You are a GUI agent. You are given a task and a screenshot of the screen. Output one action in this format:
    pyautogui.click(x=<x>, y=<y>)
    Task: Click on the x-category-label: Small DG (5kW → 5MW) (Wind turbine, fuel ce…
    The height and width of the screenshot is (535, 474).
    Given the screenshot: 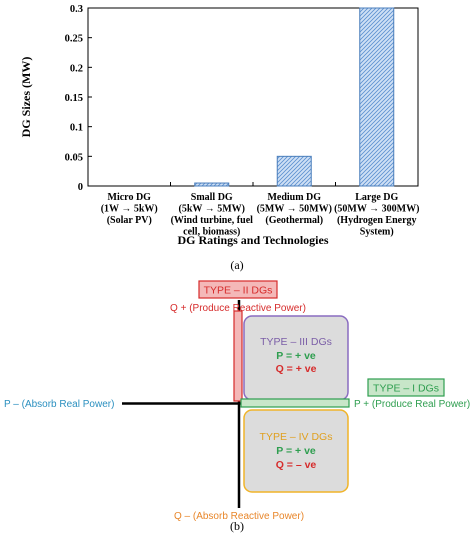 What is the action you would take?
    pyautogui.click(x=212, y=215)
    